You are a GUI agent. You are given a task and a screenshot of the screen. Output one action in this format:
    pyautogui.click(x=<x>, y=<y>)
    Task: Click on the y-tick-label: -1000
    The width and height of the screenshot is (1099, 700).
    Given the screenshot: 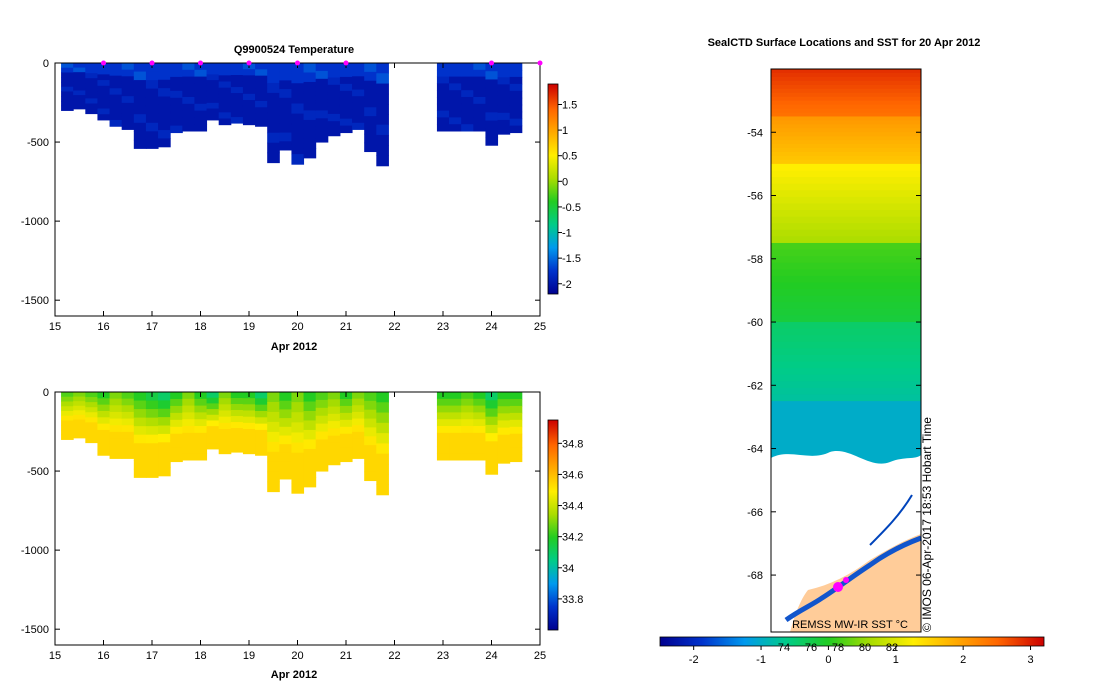 What is the action you would take?
    pyautogui.click(x=35, y=222)
    